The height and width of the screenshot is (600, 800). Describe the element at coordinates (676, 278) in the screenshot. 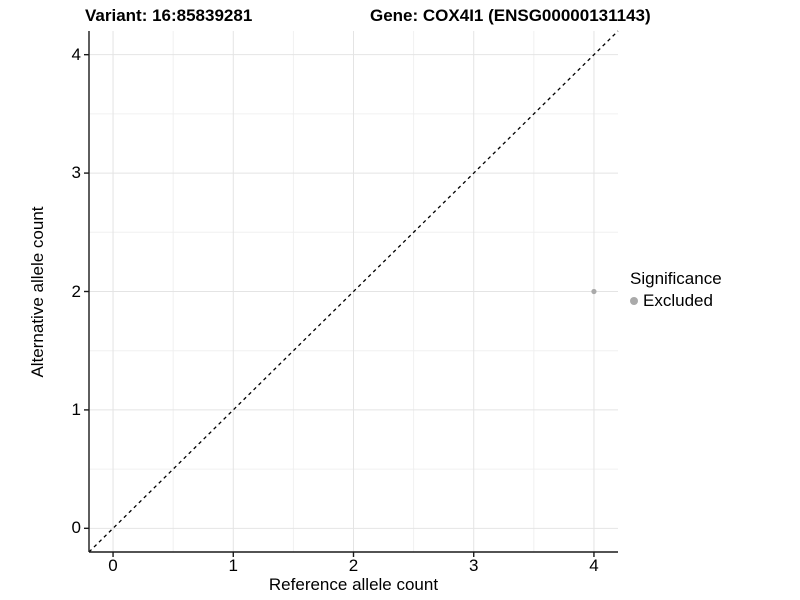

I see `legend-title: Significance` at that location.